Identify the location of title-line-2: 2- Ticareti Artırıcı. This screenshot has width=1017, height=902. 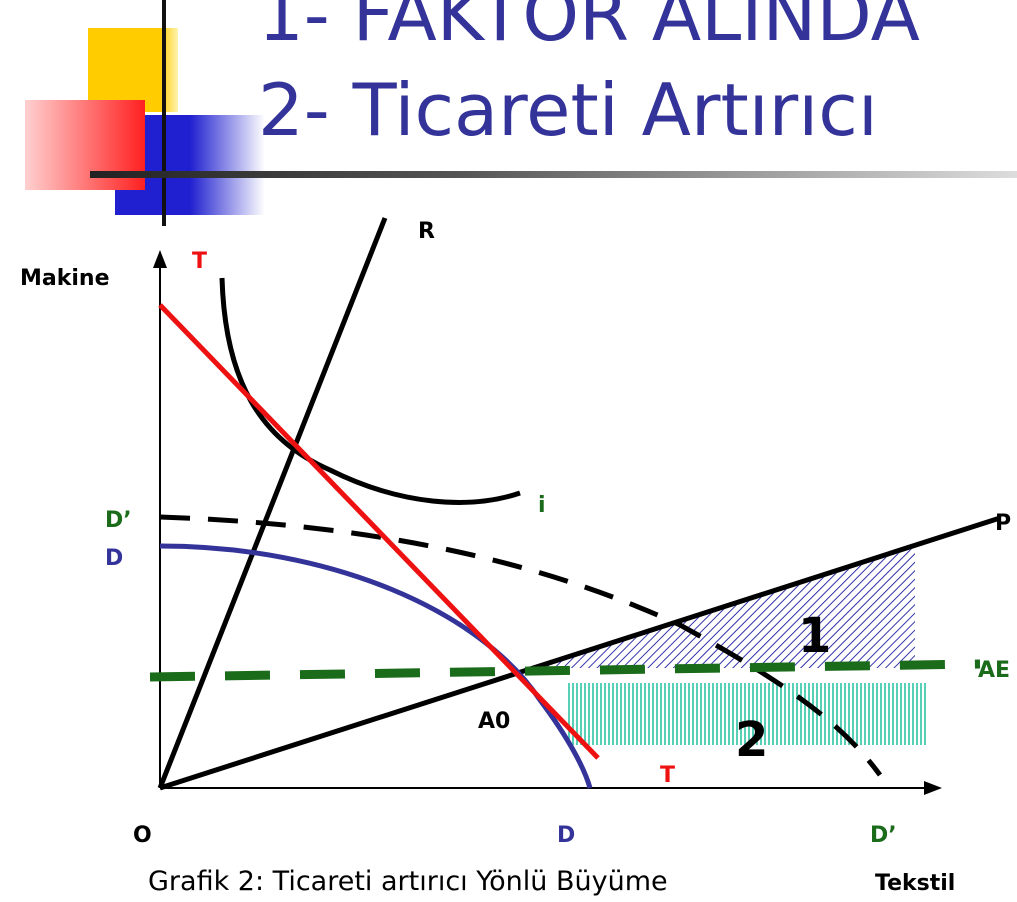
(568, 110).